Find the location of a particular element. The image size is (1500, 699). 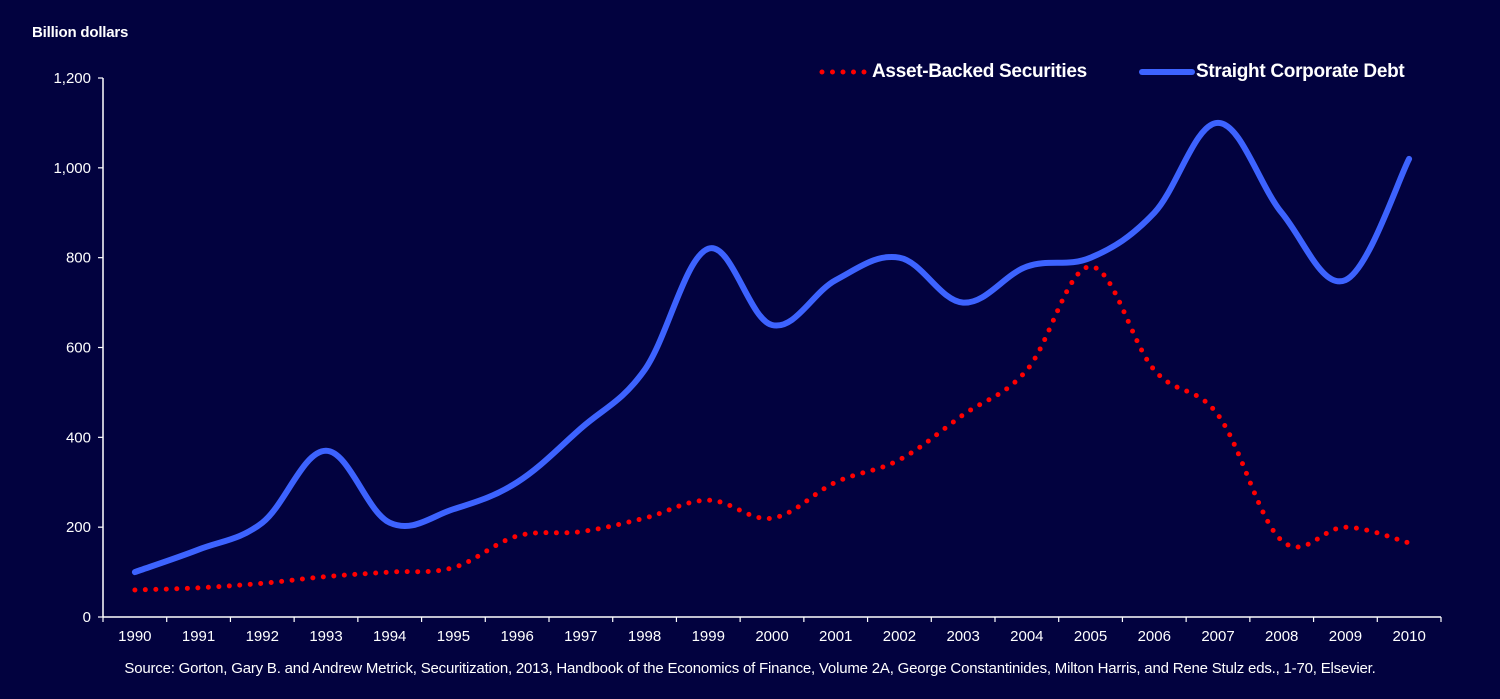

x-tick-label: 1999 is located at coordinates (708, 636).